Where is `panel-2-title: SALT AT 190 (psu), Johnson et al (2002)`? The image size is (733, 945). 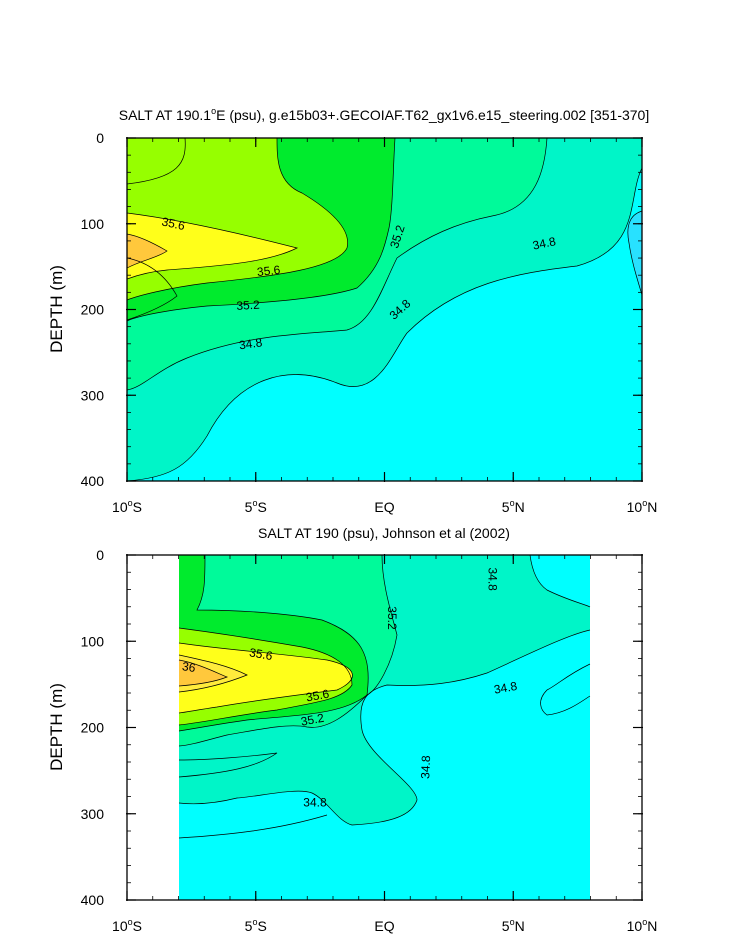
panel-2-title: SALT AT 190 (psu), Johnson et al (2002) is located at coordinates (384, 533).